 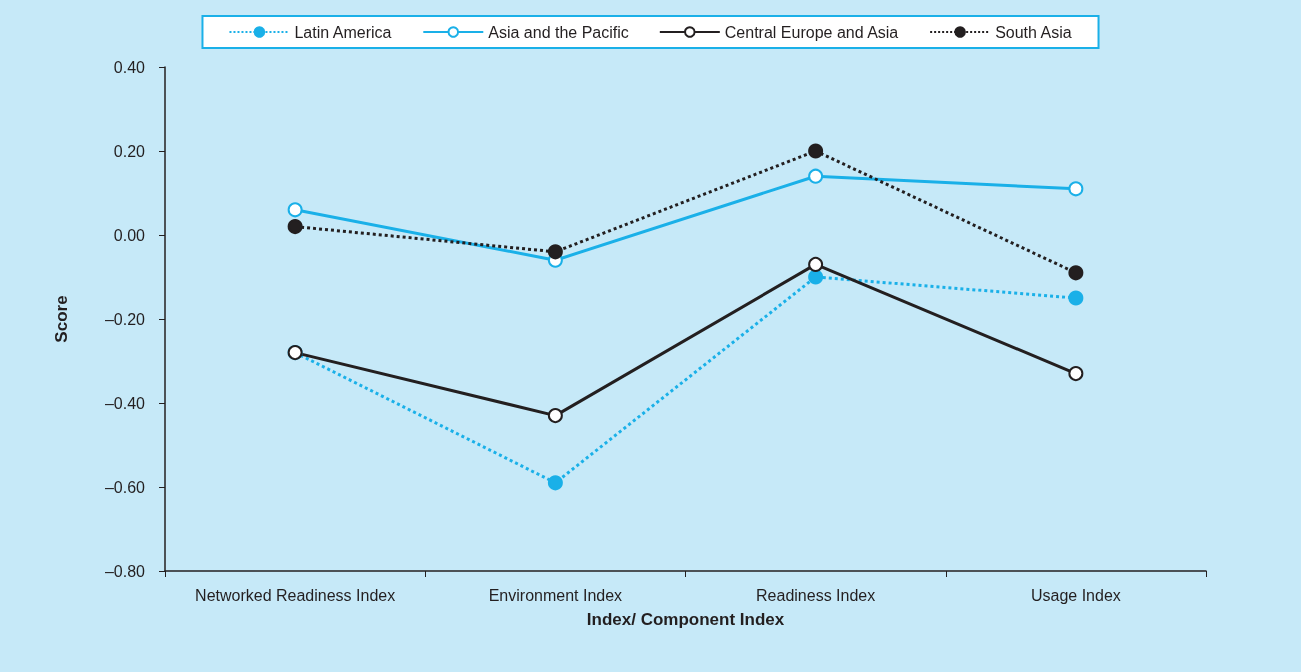 I want to click on y-tick-label: –0.40, so click(x=125, y=403).